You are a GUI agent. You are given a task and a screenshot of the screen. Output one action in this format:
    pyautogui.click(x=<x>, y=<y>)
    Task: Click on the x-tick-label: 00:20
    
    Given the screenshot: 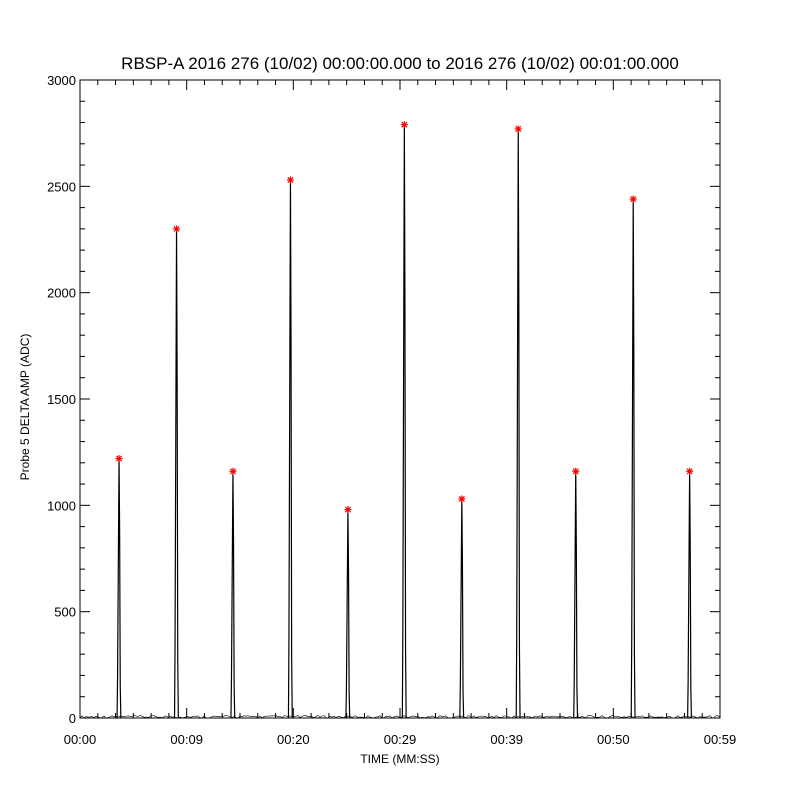 What is the action you would take?
    pyautogui.click(x=293, y=739)
    